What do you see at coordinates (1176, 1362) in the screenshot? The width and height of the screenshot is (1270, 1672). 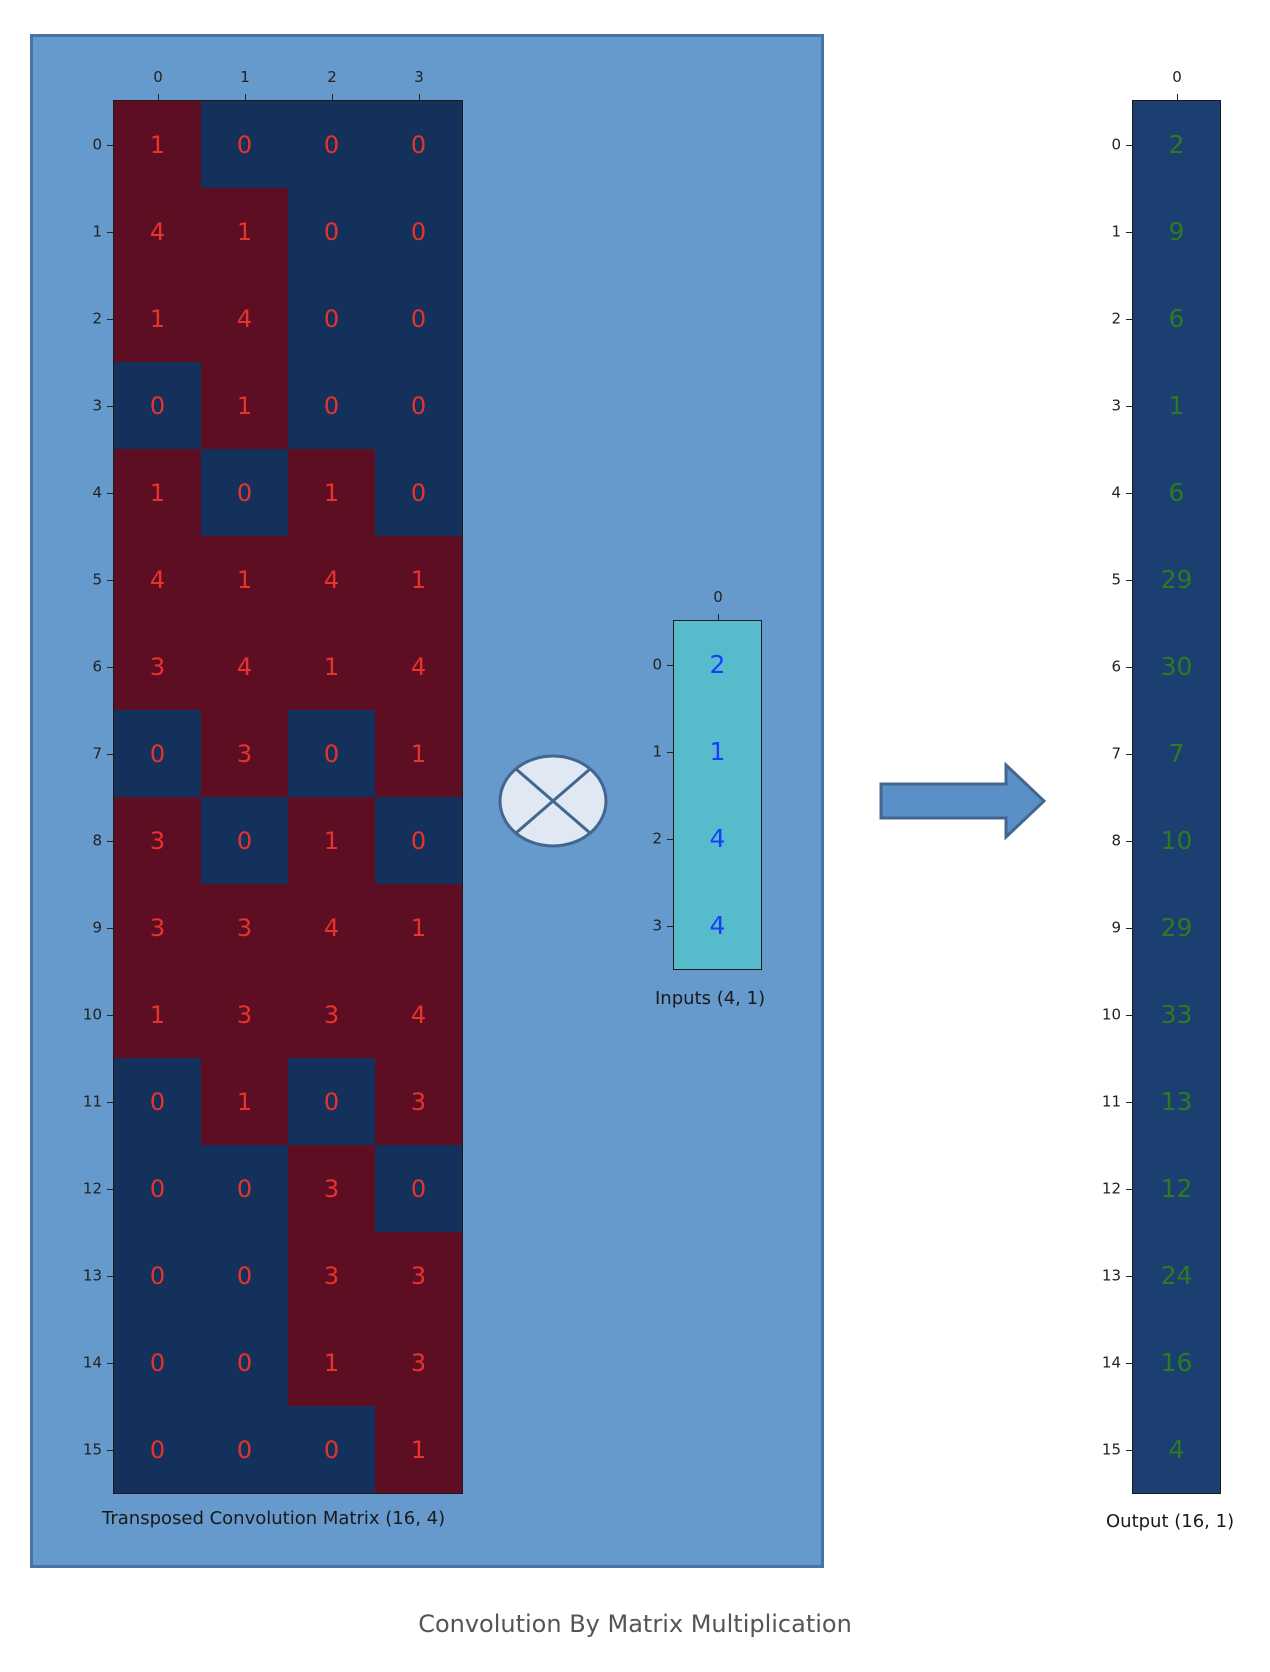 I see `output-cell: 16` at bounding box center [1176, 1362].